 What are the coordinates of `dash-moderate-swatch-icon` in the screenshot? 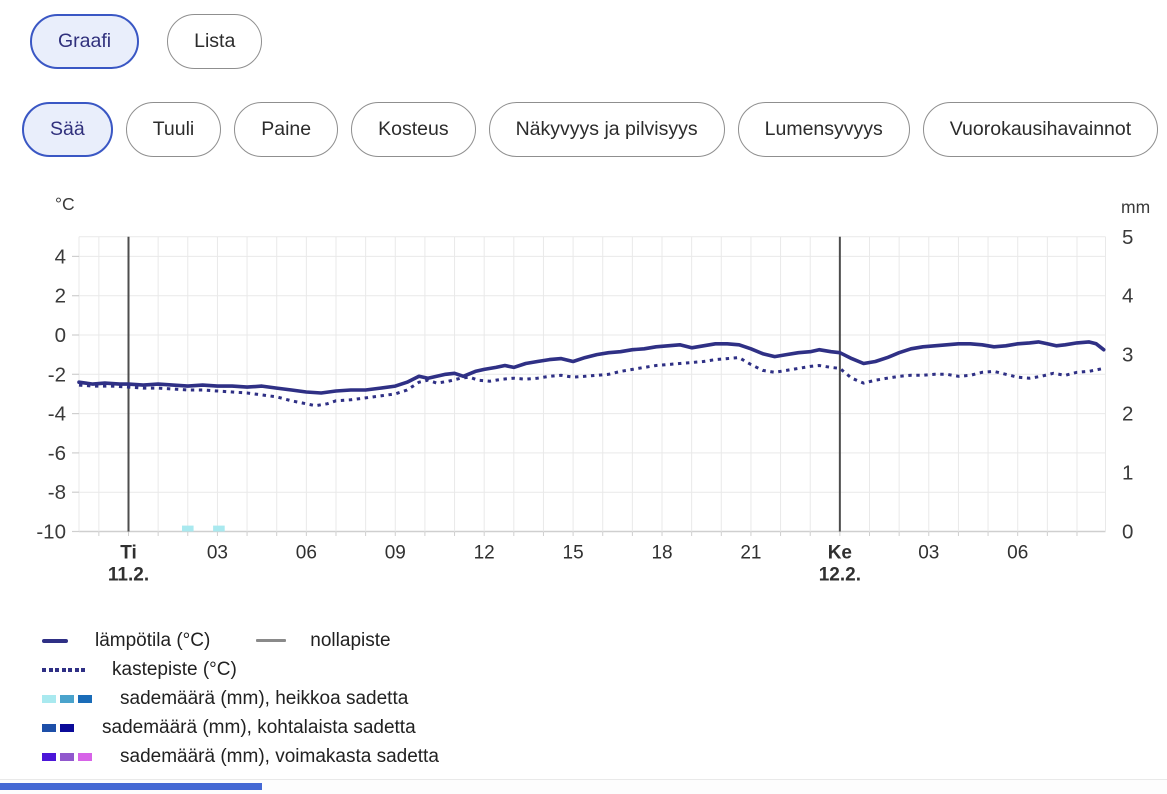 It's located at (58, 727).